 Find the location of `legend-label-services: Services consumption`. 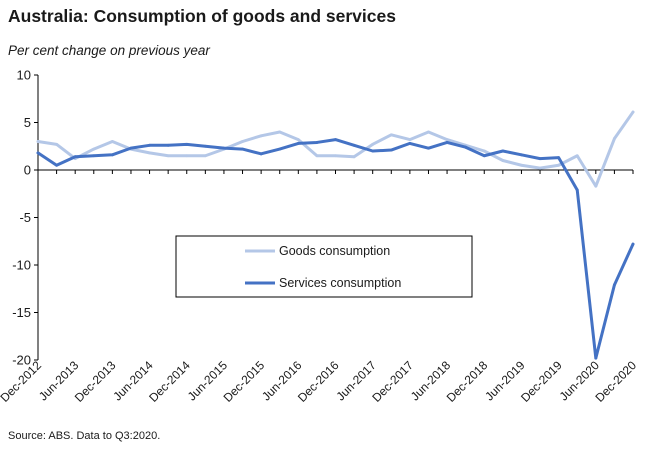

legend-label-services: Services consumption is located at coordinates (340, 283).